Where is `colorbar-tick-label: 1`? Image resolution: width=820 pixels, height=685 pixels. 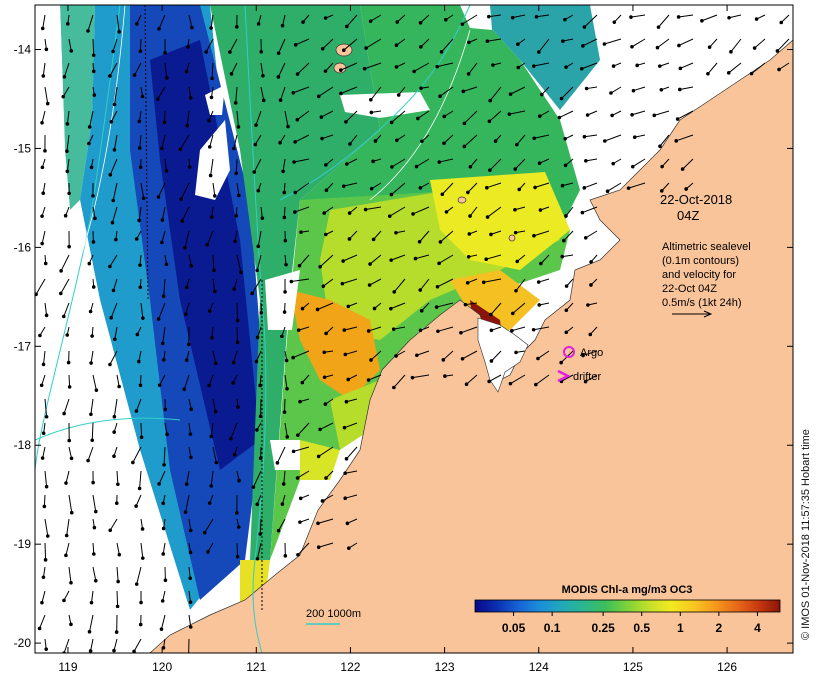 colorbar-tick-label: 1 is located at coordinates (680, 628).